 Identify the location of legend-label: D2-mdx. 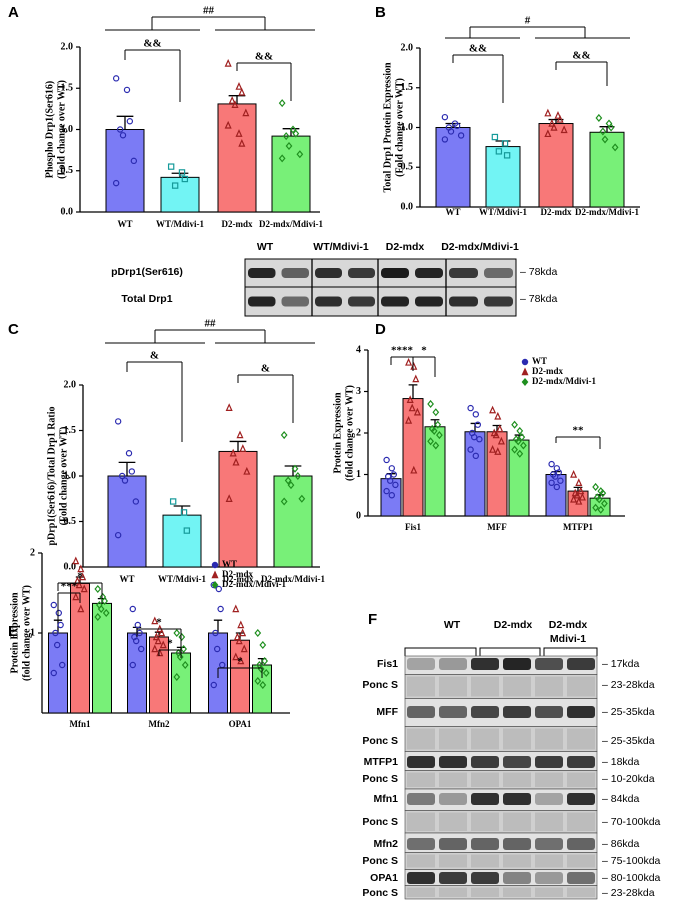
(547, 371).